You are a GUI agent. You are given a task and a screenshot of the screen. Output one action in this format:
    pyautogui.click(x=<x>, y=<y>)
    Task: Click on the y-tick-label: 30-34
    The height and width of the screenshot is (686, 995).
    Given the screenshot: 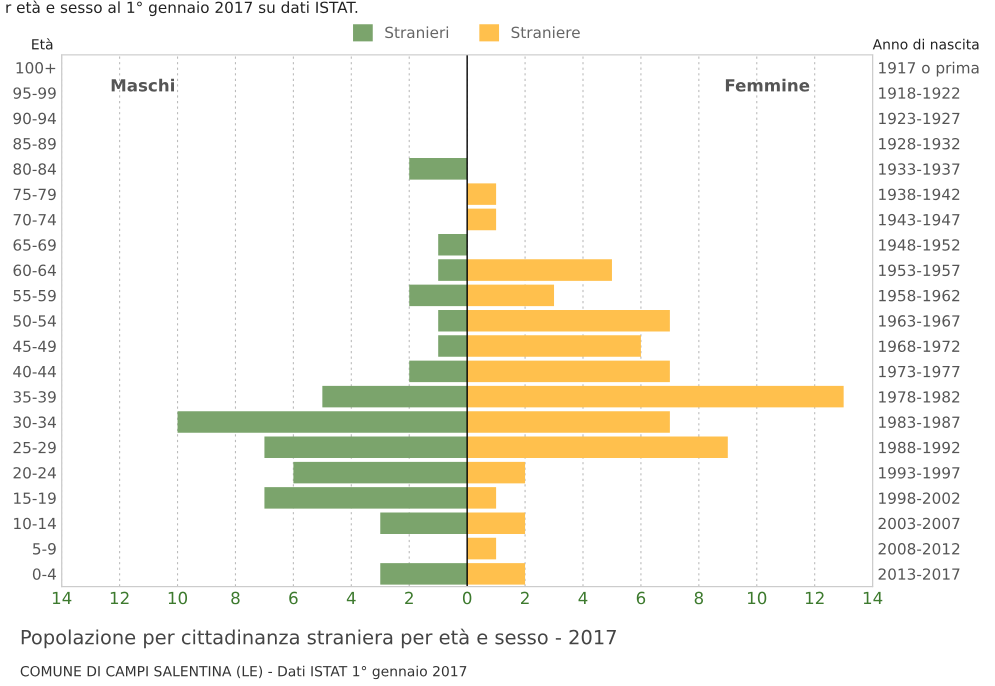 What is the action you would take?
    pyautogui.click(x=35, y=422)
    